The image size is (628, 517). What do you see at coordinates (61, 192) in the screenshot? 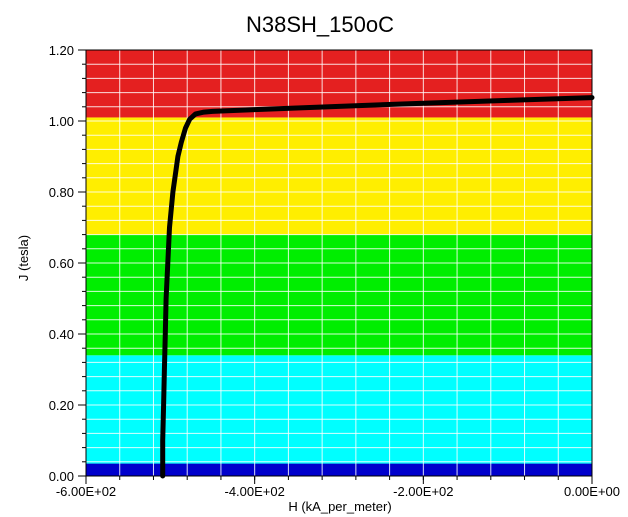
I see `y-tick-label: 0.80` at bounding box center [61, 192].